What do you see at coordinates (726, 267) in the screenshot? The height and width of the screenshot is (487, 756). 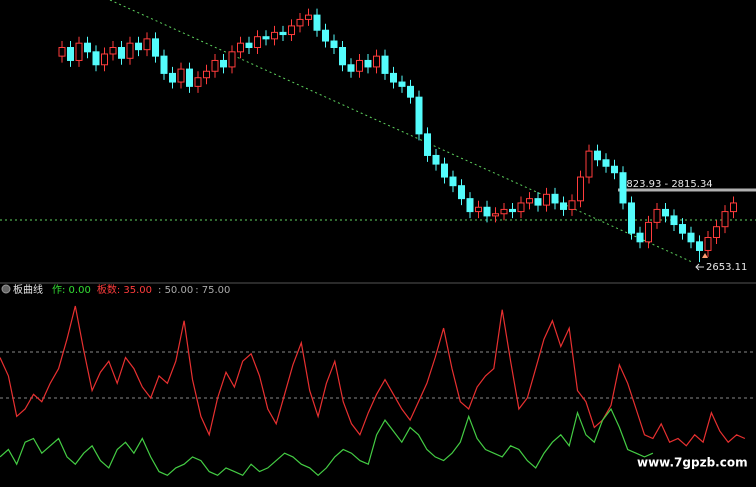 I see `low-label: 2653.11` at bounding box center [726, 267].